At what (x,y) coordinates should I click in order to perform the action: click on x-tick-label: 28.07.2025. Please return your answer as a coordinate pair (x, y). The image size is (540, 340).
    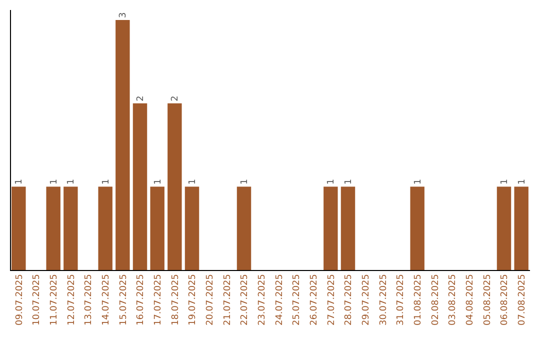
    Looking at the image, I should click on (349, 300).